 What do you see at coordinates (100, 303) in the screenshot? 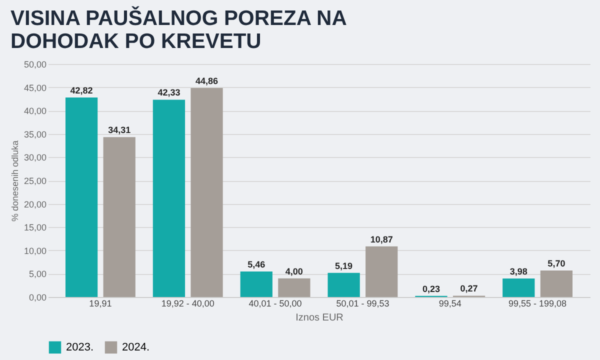
I see `x-tick-label: 19,91` at bounding box center [100, 303].